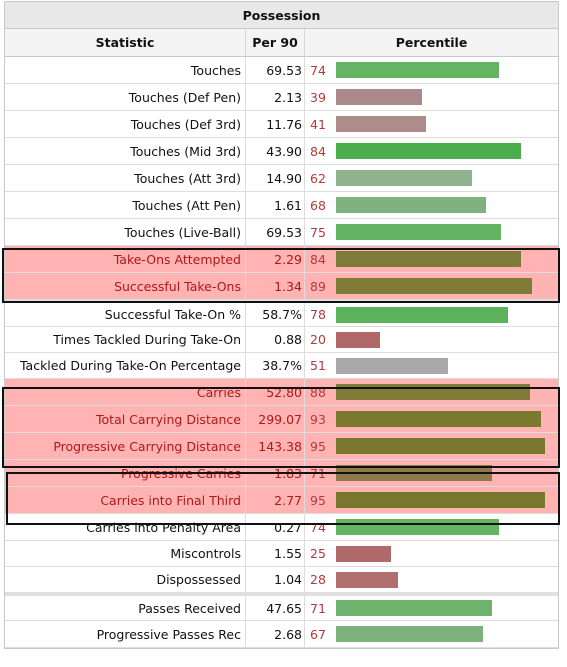 Image resolution: width=567 pixels, height=667 pixels. Describe the element at coordinates (318, 419) in the screenshot. I see `percentile-value: 93` at that location.